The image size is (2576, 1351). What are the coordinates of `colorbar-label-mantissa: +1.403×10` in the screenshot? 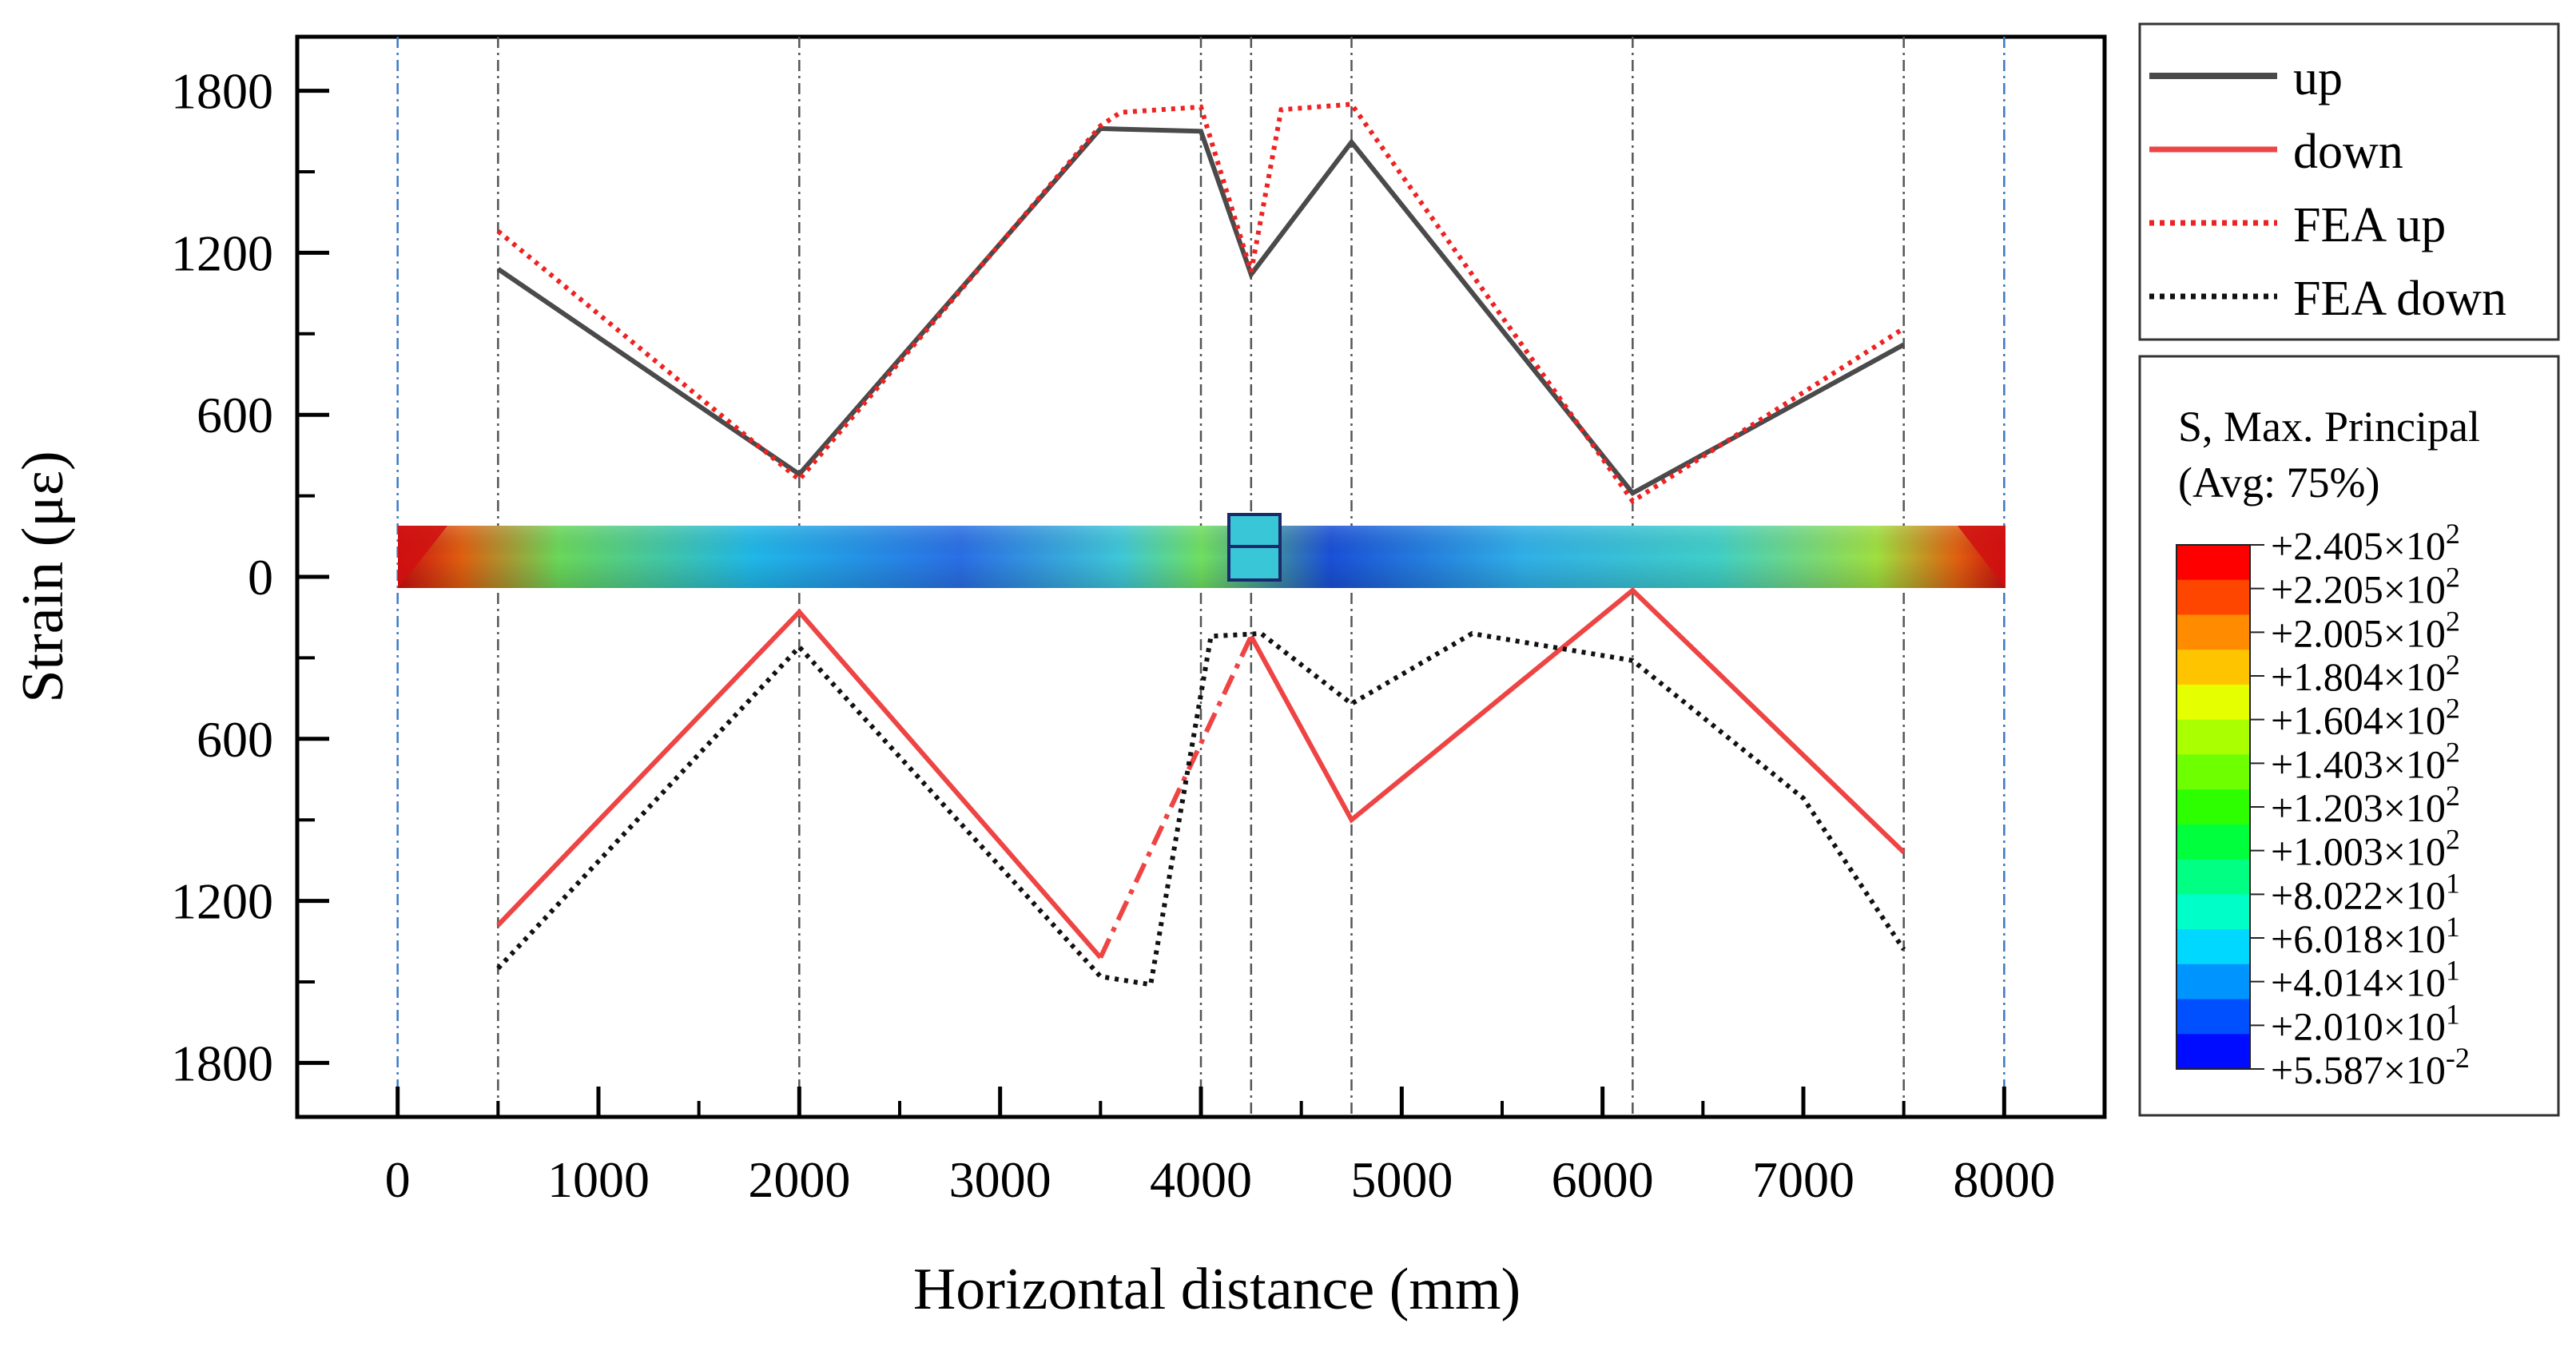 It's located at (2358, 764).